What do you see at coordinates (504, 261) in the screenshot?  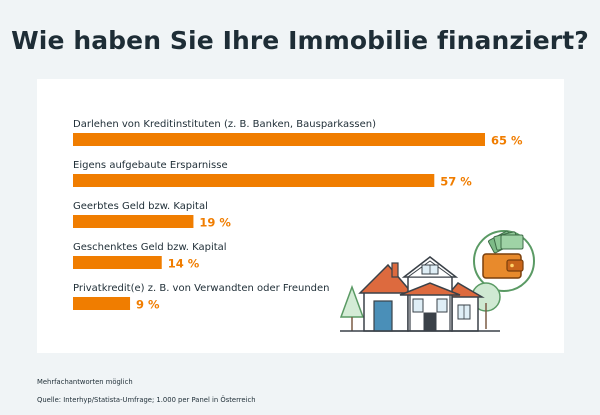 I see `wallet-icon` at bounding box center [504, 261].